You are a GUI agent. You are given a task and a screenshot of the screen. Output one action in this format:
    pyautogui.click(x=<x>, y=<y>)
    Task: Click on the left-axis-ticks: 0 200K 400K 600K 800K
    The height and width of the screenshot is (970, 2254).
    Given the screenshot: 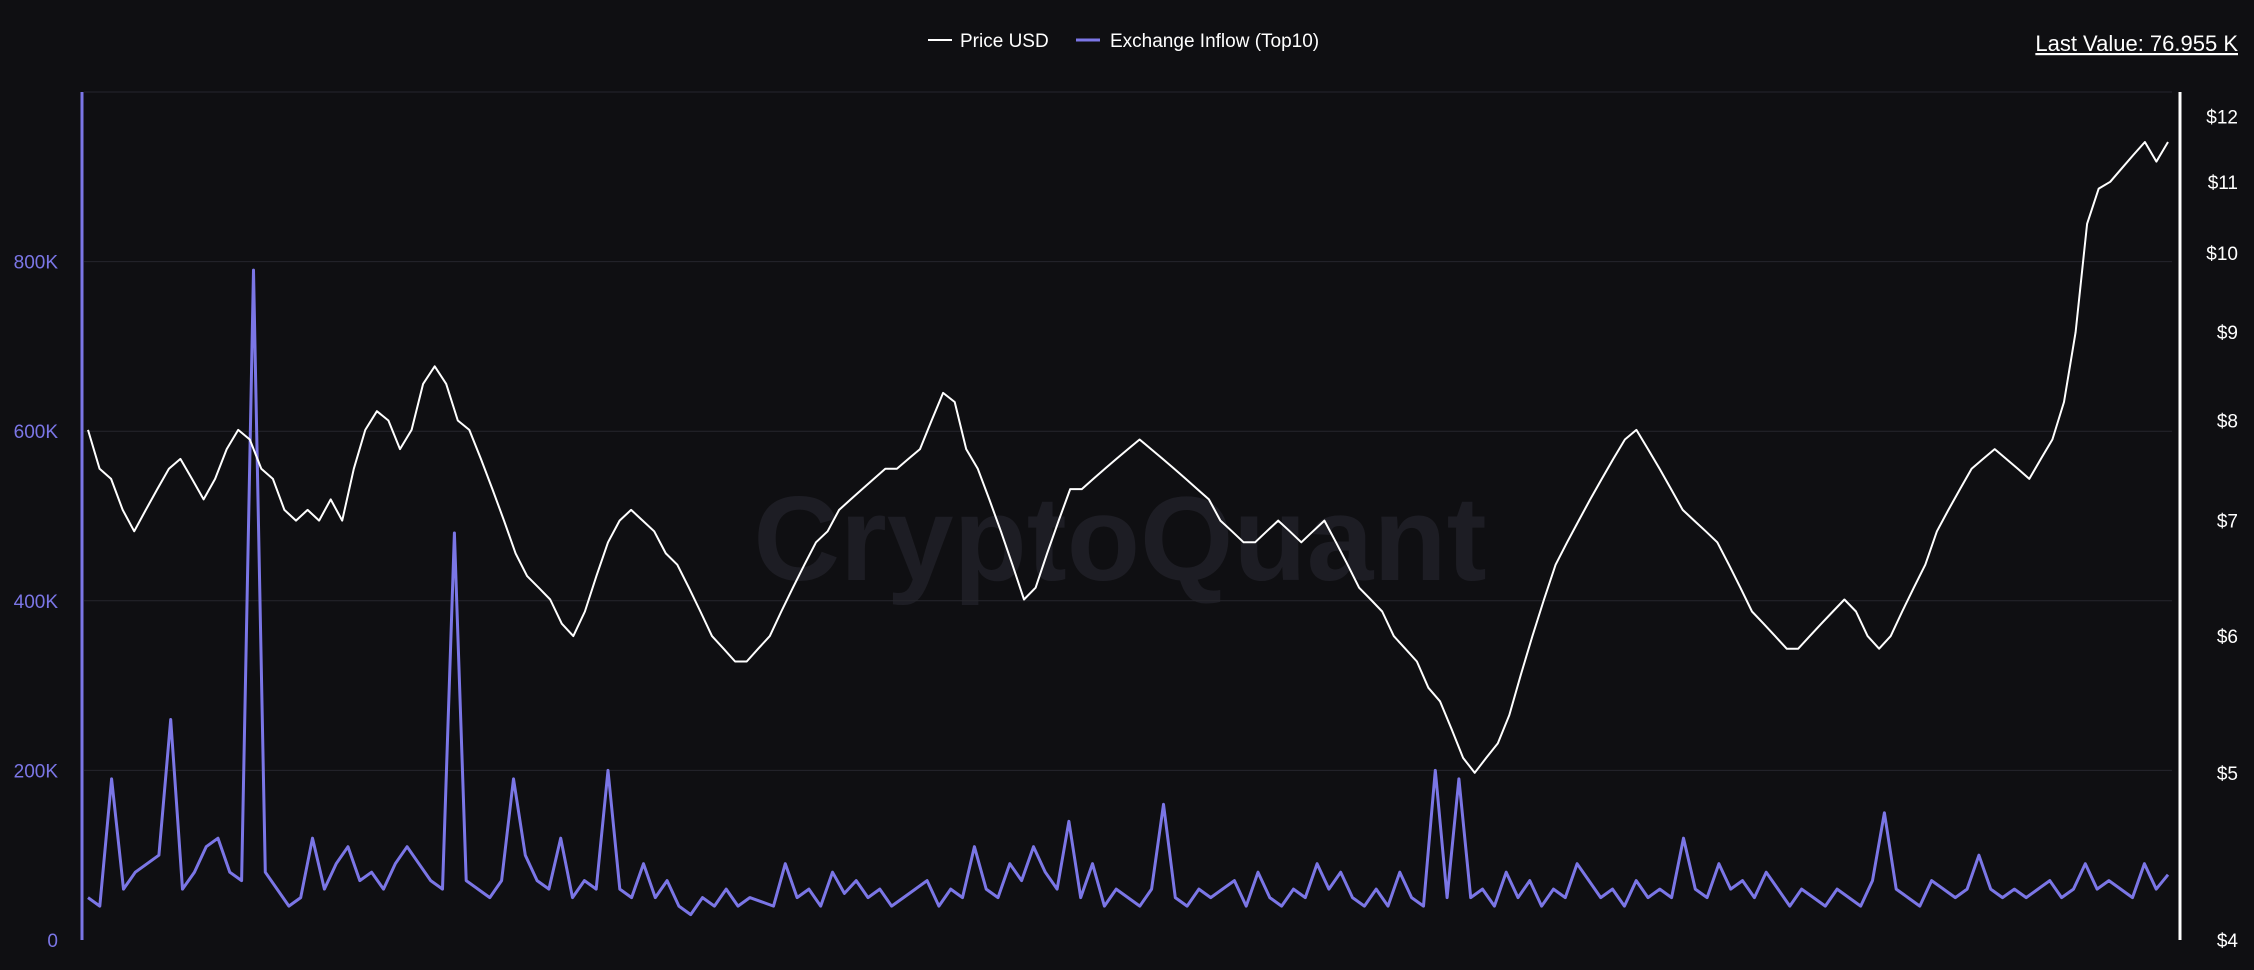 What is the action you would take?
    pyautogui.click(x=36, y=602)
    